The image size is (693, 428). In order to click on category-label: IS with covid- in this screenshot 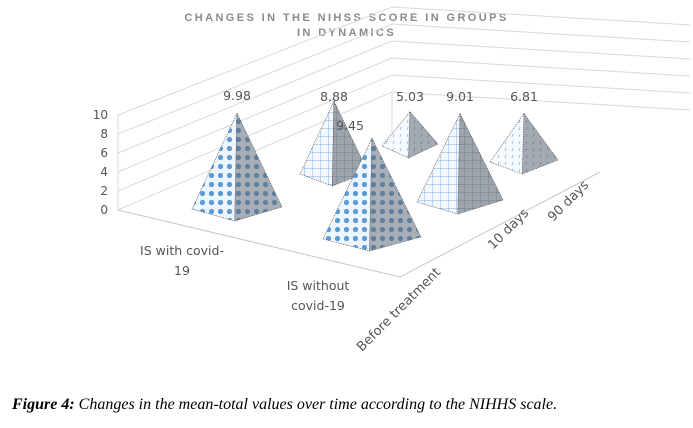, I will do `click(182, 250)`.